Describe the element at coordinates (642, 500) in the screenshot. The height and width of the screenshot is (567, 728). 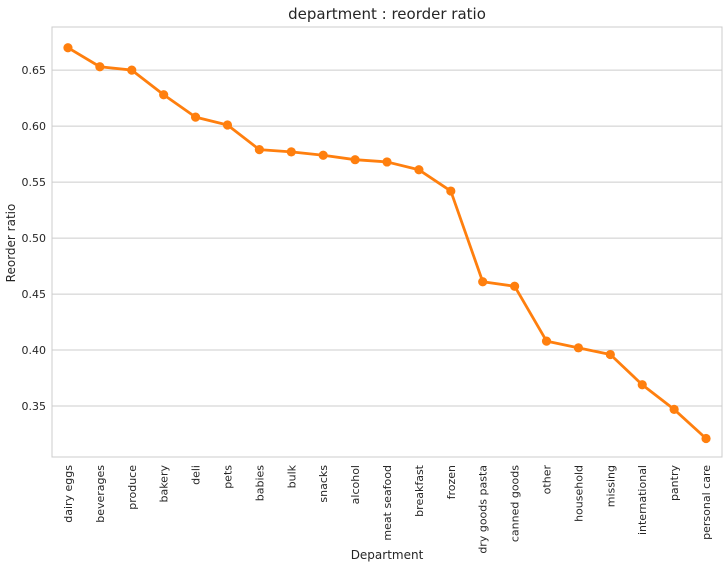
I see `x-tick-label: international` at that location.